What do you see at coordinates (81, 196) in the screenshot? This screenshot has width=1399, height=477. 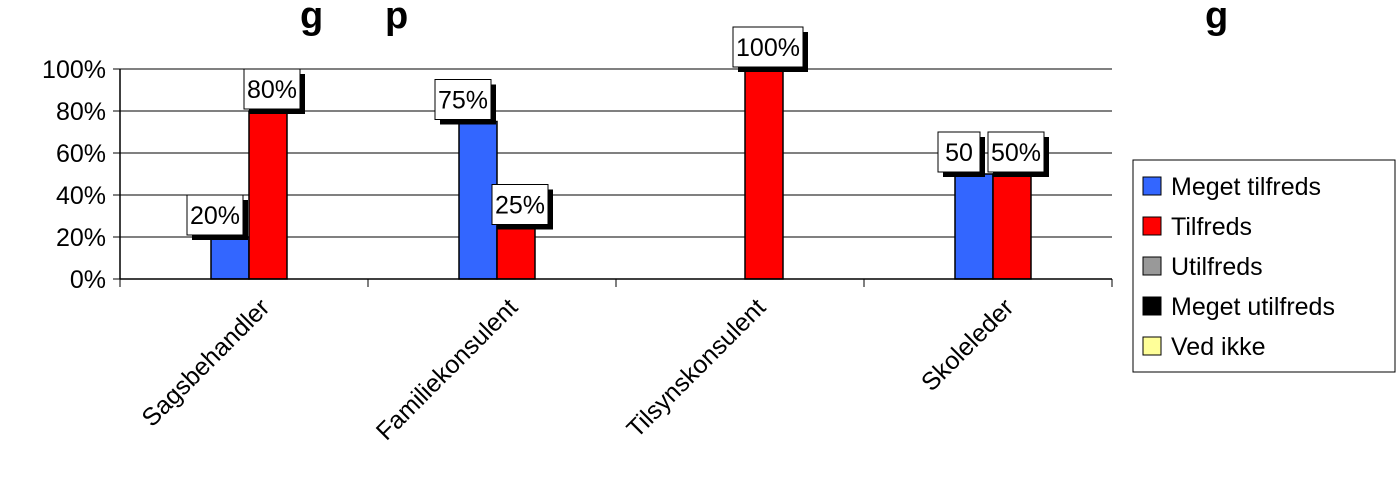 I see `y-tick-label: 40%` at bounding box center [81, 196].